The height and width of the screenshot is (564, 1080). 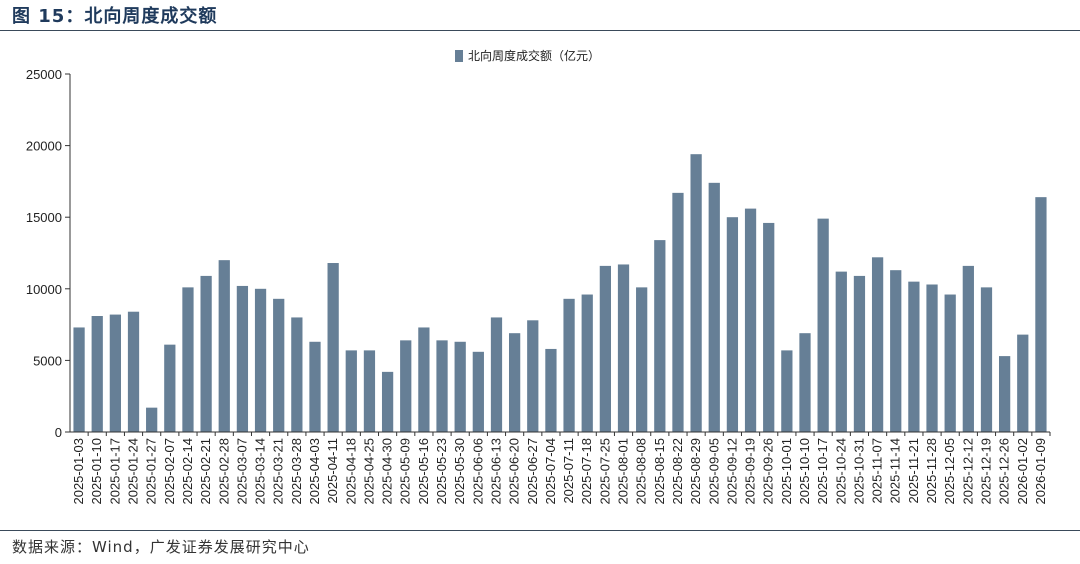 I want to click on x-tick-label: 2025-10-17, so click(x=822, y=471).